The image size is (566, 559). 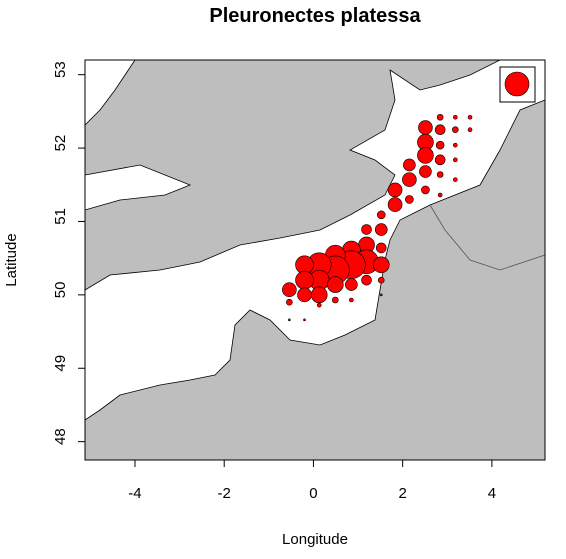 What do you see at coordinates (492, 493) in the screenshot?
I see `x-tick-label: 4` at bounding box center [492, 493].